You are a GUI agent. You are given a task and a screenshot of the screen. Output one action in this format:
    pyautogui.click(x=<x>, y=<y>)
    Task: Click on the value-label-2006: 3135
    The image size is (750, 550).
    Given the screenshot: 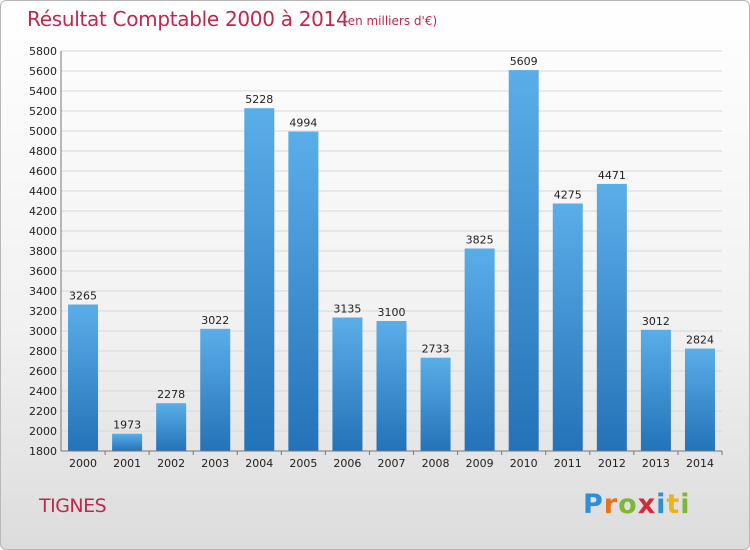 What is the action you would take?
    pyautogui.click(x=347, y=309)
    